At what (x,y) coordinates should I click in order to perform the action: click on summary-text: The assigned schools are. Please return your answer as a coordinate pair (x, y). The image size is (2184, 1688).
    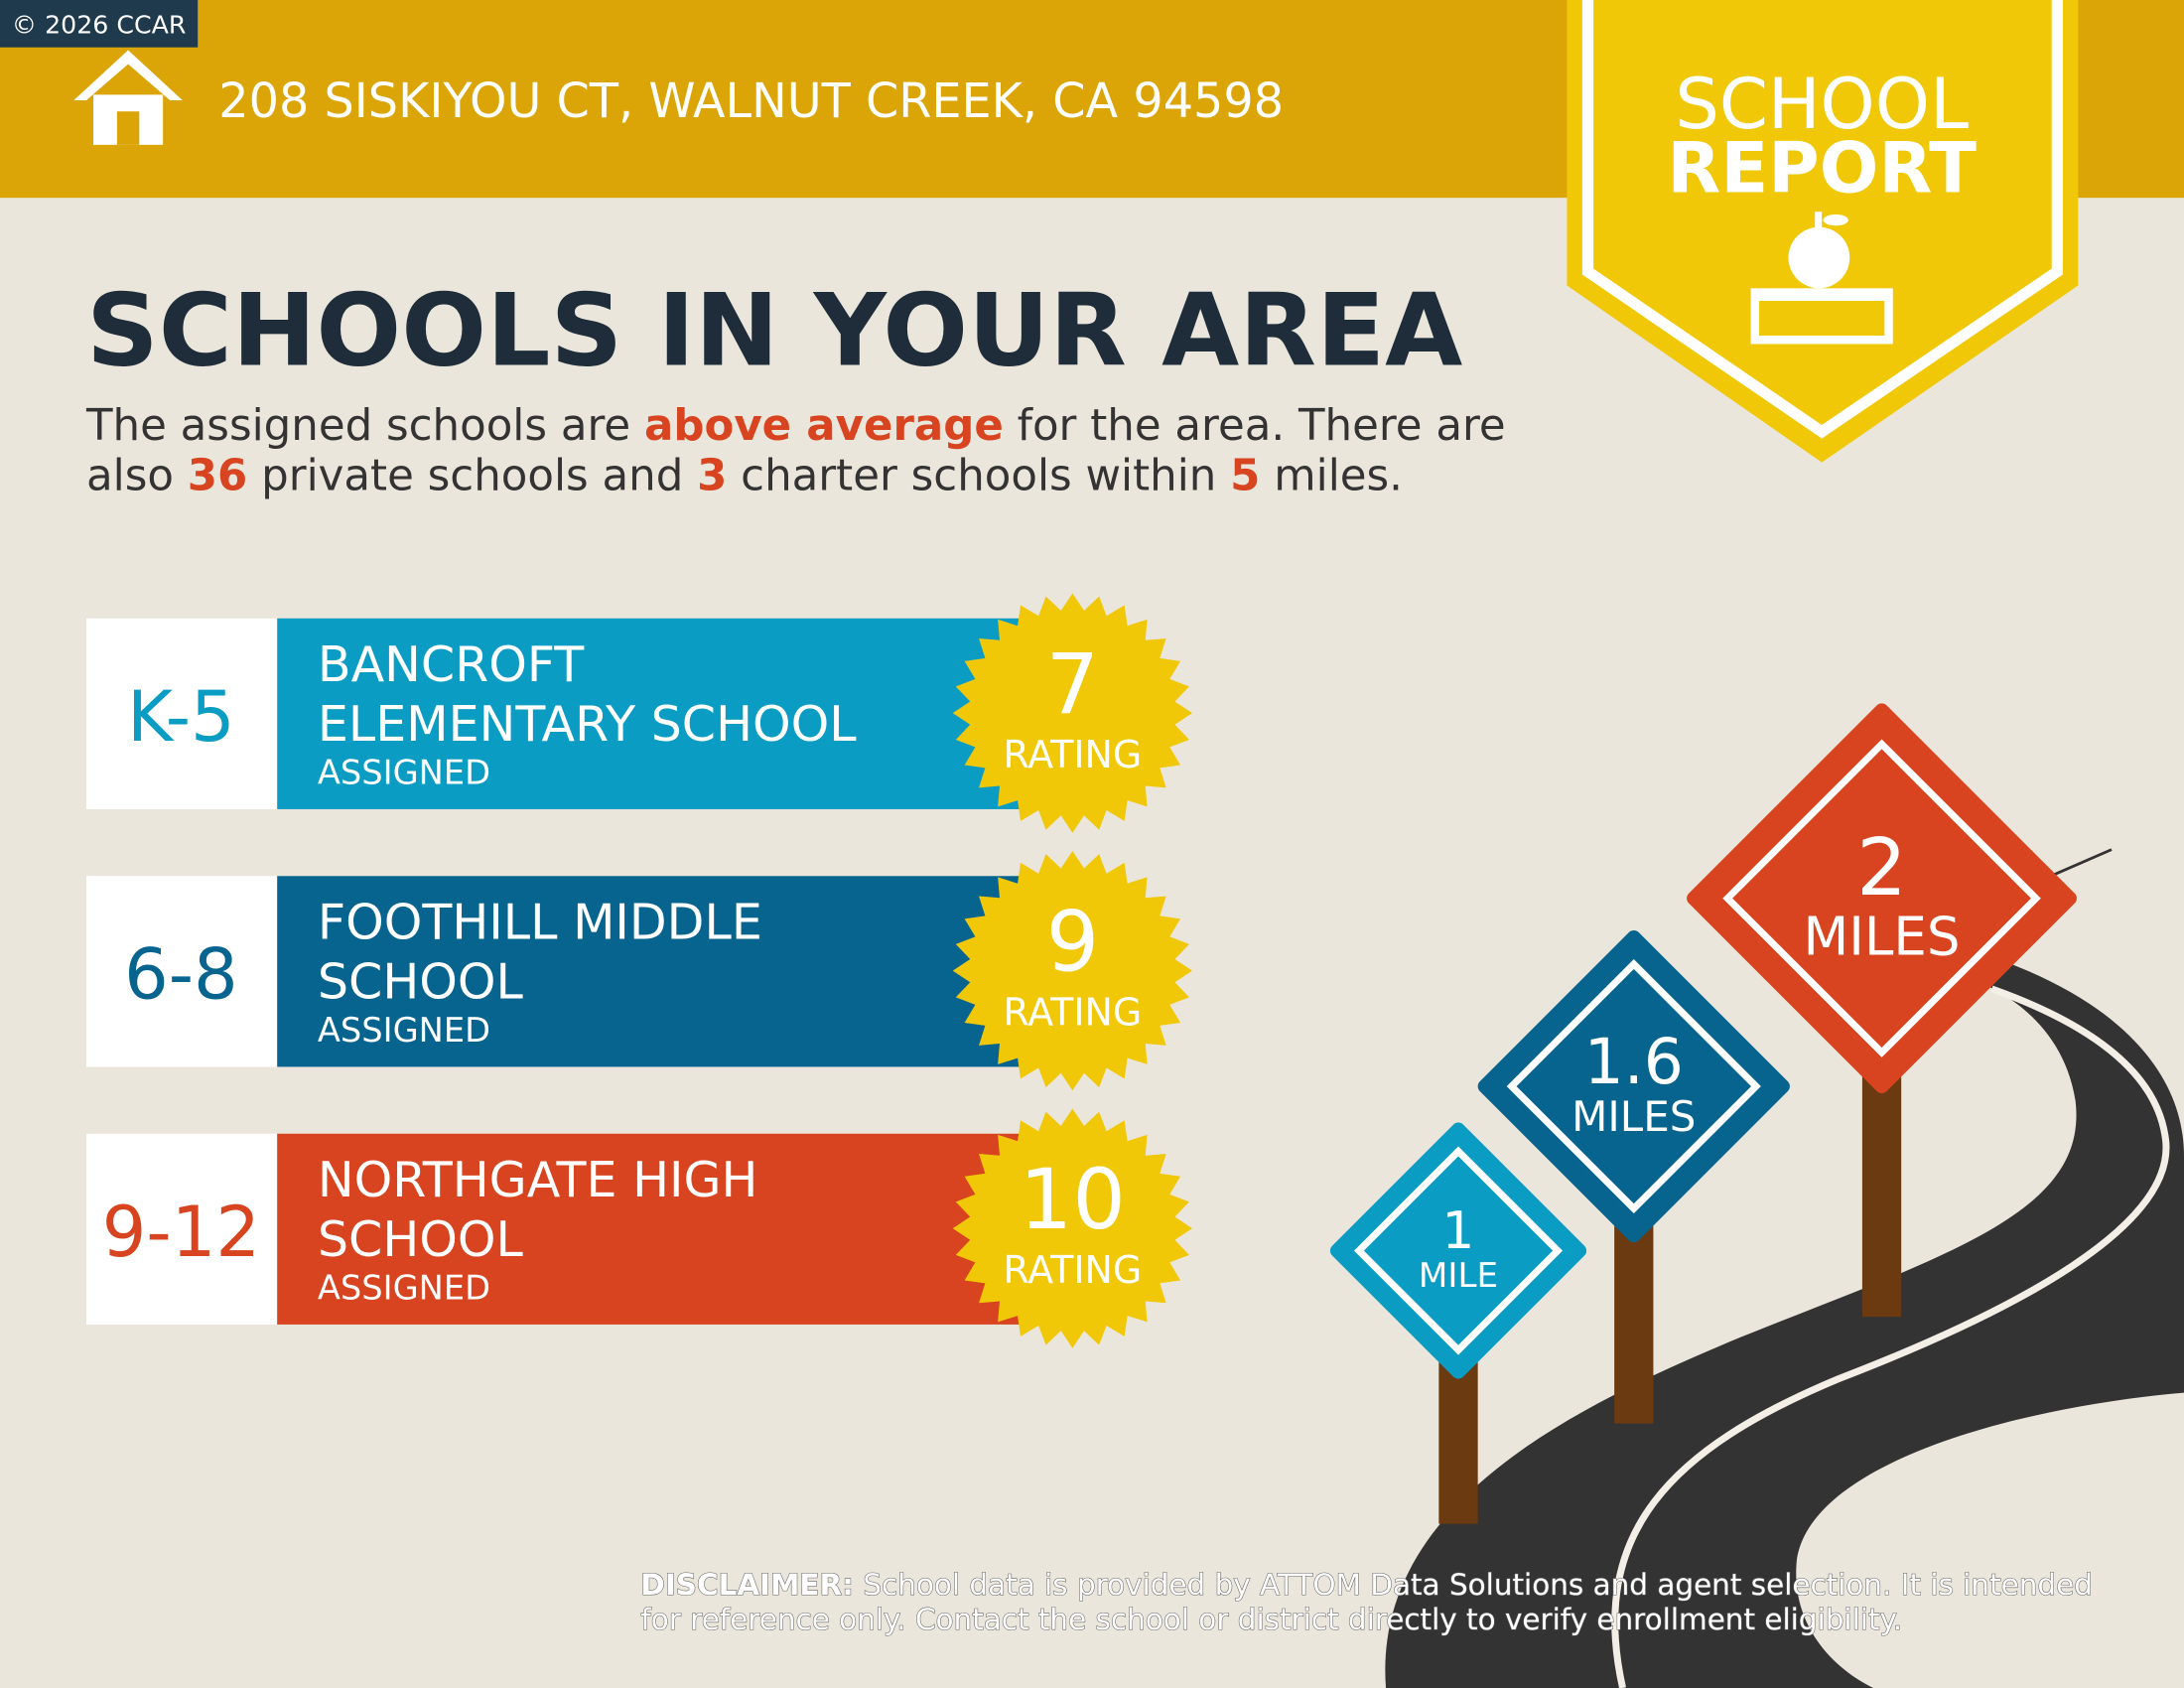
    Looking at the image, I should click on (364, 426).